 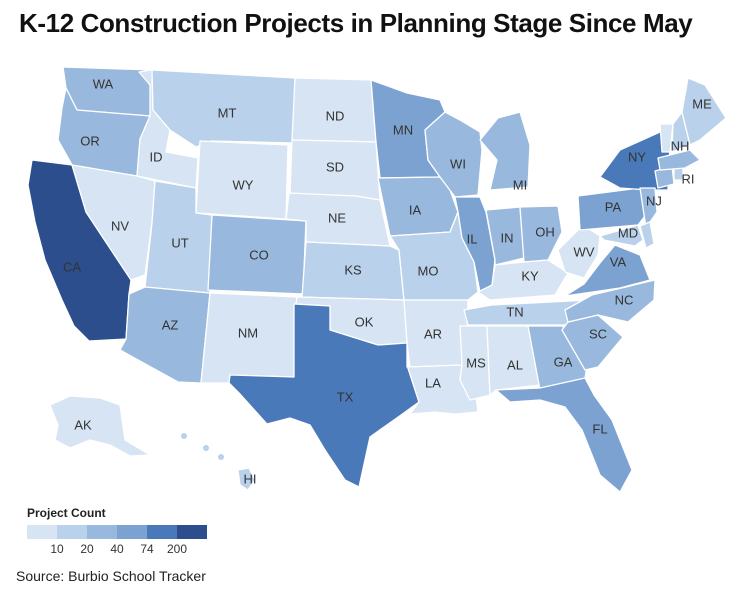 What do you see at coordinates (584, 251) in the screenshot?
I see `state-label-wv: WV` at bounding box center [584, 251].